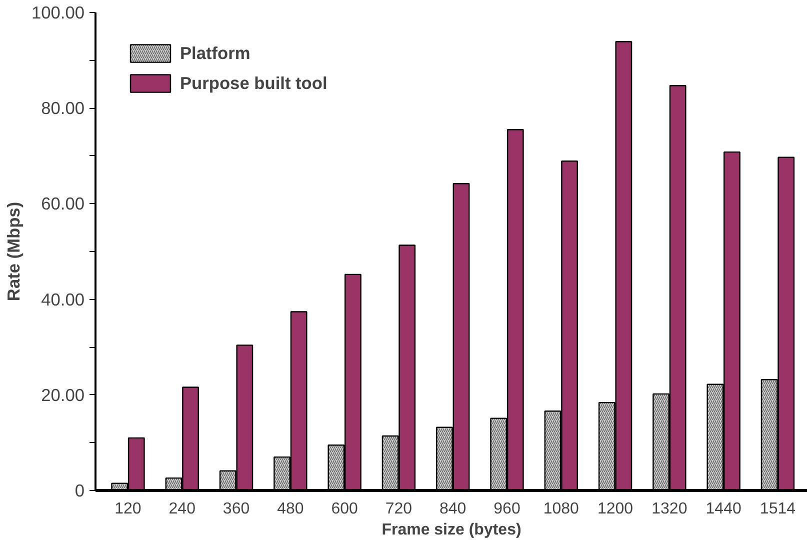 The height and width of the screenshot is (541, 807). I want to click on y-tick-label: 100.00, so click(58, 12).